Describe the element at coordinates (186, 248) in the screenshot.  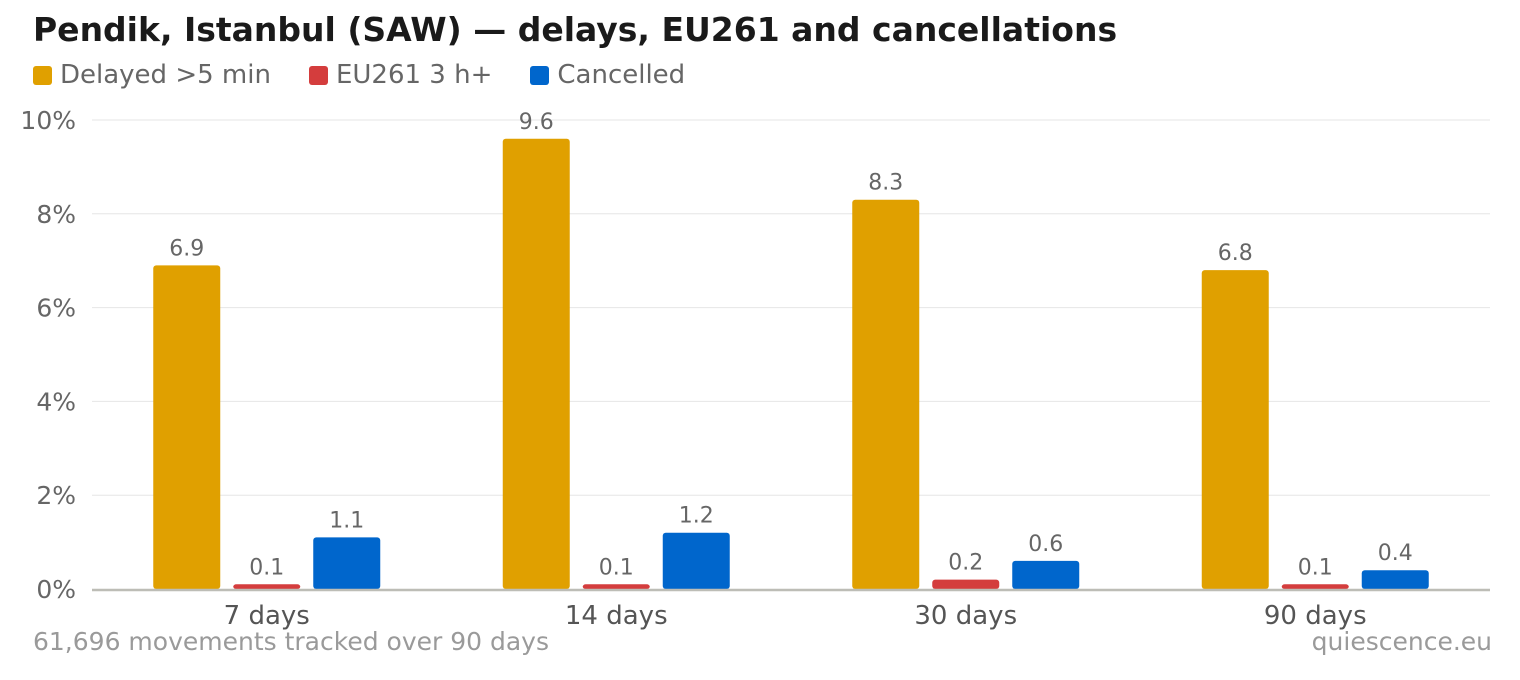
I see `data-label: 6.9` at that location.